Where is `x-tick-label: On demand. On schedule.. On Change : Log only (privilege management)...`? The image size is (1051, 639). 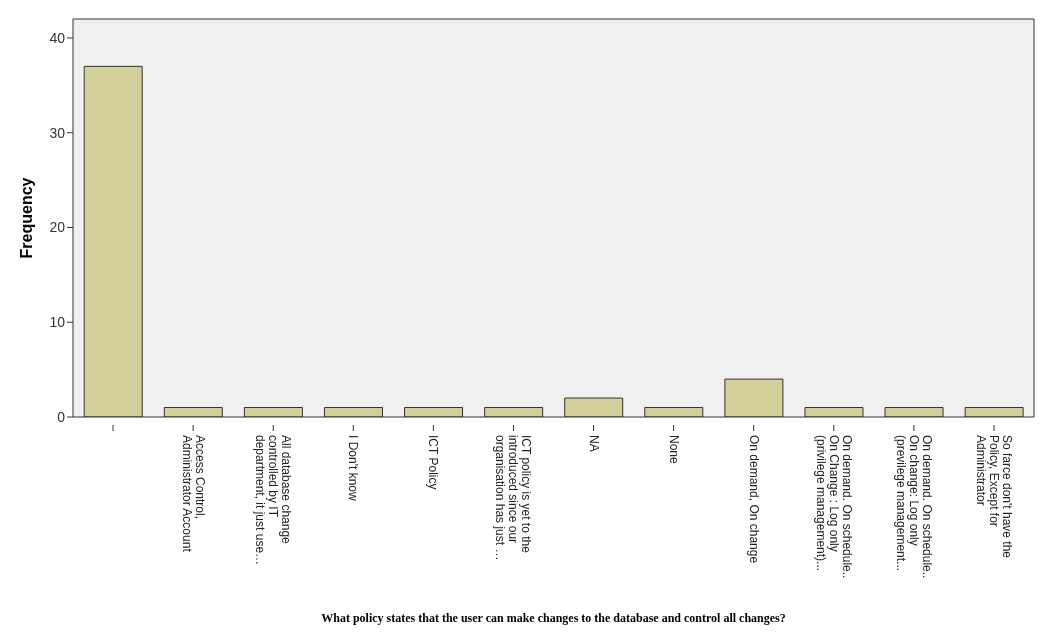 x-tick-label: On demand. On schedule.. On Change : Log only (privilege management)... is located at coordinates (833, 507).